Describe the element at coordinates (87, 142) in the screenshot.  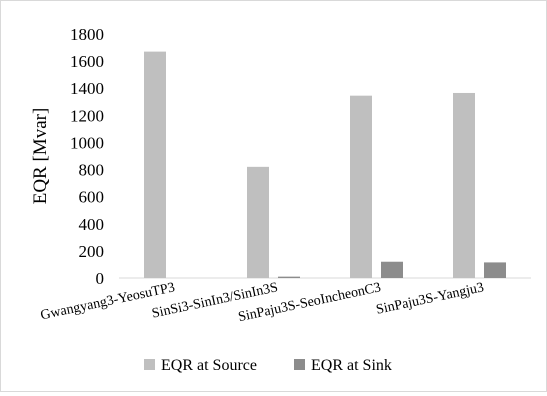
I see `y-tick-label: 1000` at that location.